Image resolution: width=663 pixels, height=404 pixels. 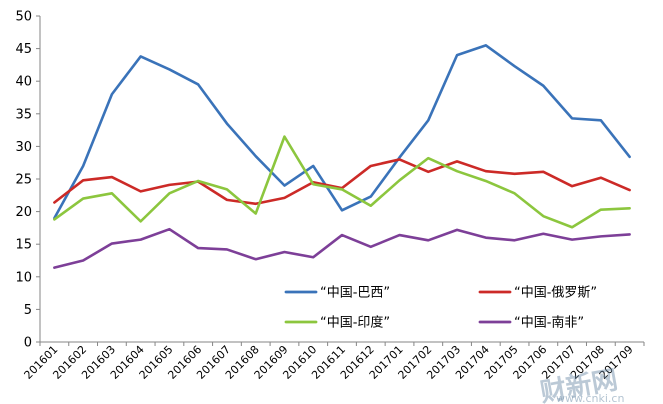 I want to click on legend-item-4: “中国-南非”, so click(x=531, y=323).